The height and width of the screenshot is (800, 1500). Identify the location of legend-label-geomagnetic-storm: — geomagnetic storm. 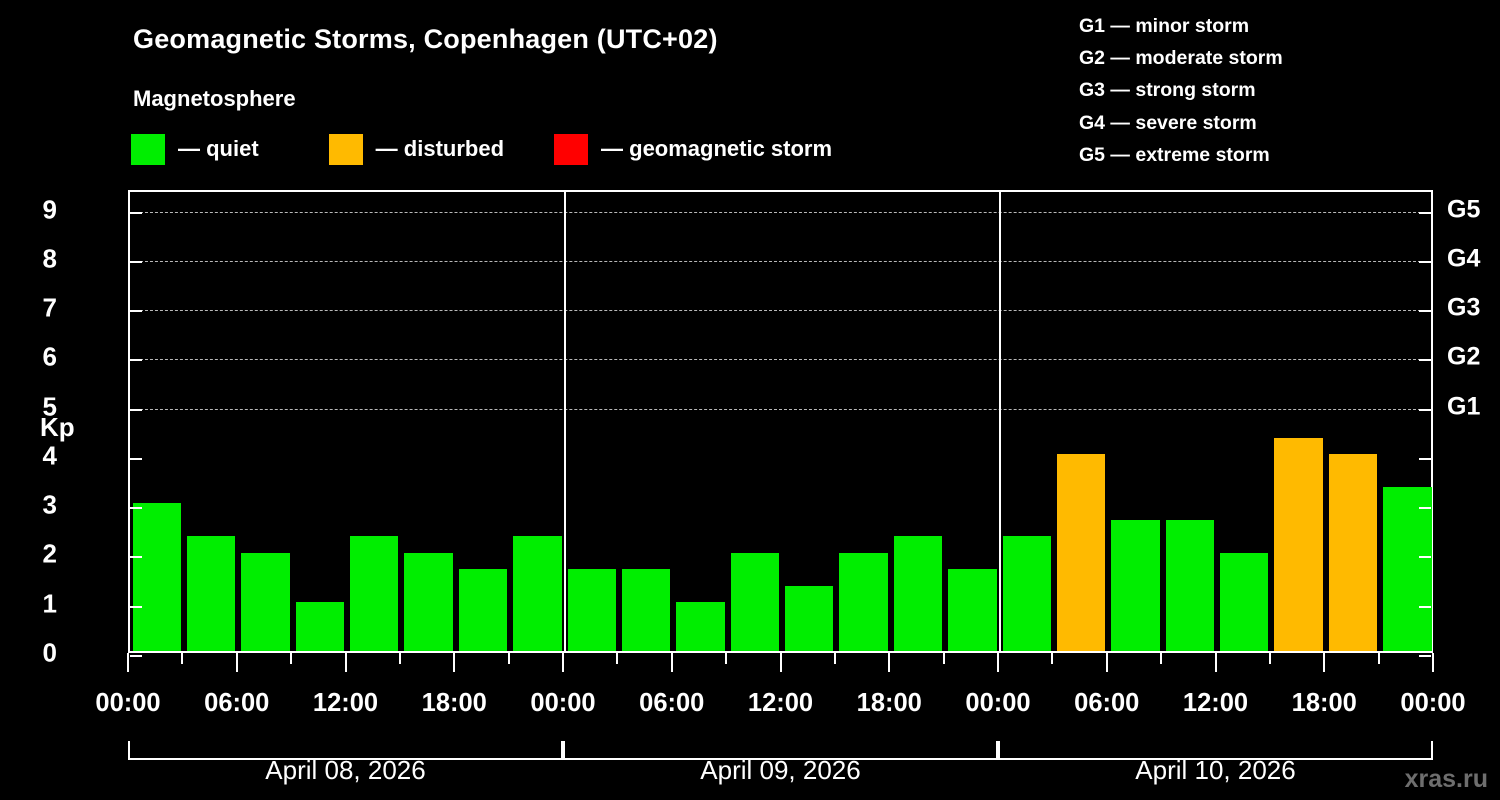
(717, 148).